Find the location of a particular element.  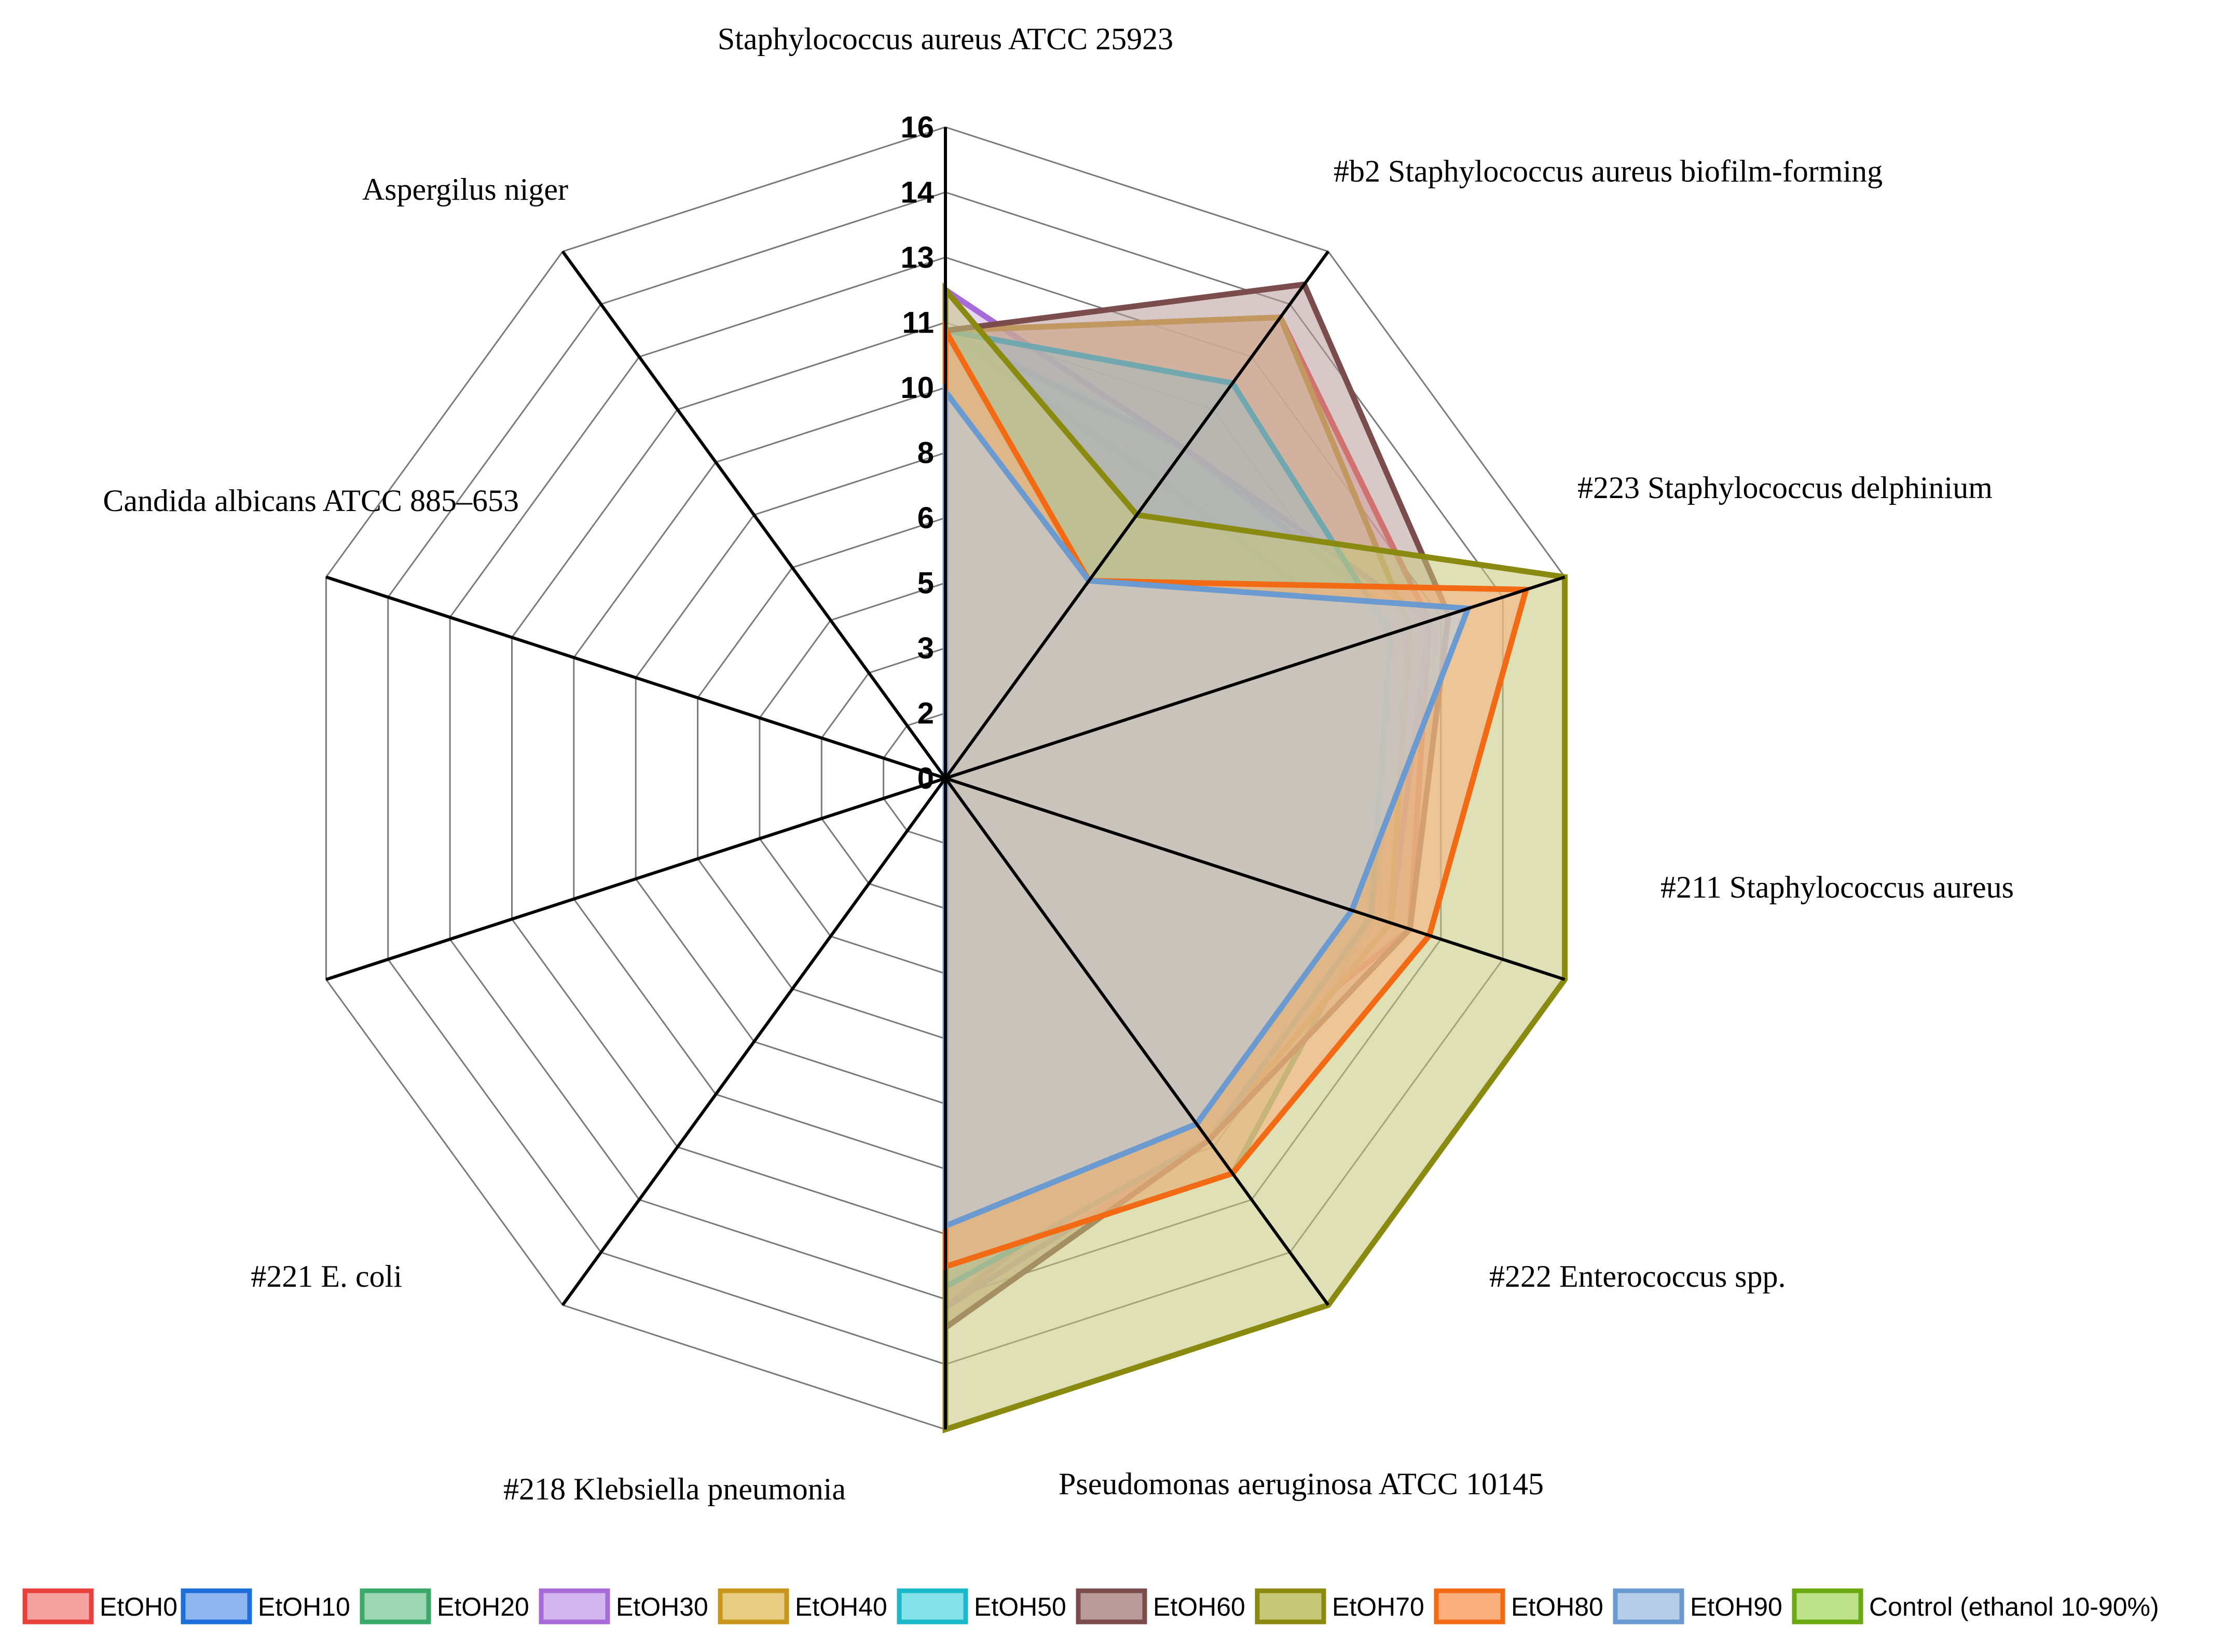

legend-label: EtOH80 is located at coordinates (1557, 1606).